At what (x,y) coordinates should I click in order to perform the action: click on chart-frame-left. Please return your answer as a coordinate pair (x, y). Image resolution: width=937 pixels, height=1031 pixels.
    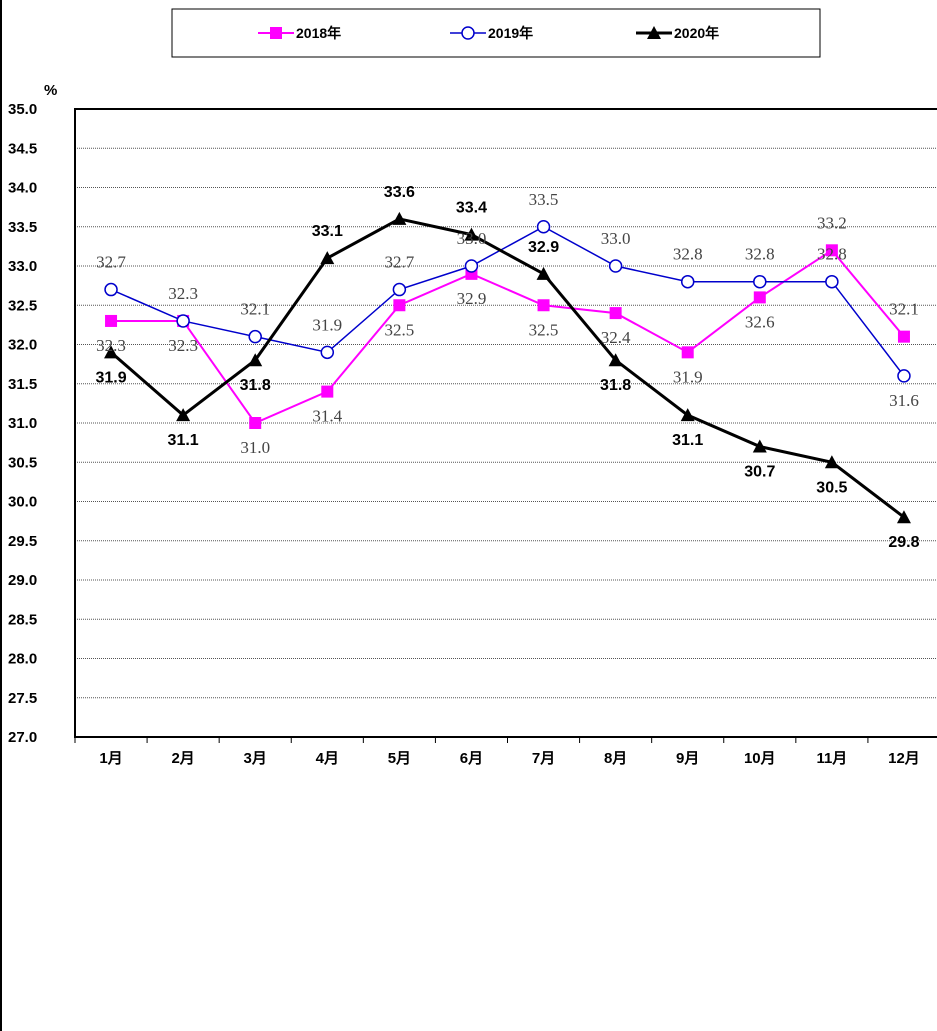
    Looking at the image, I should click on (1, 515).